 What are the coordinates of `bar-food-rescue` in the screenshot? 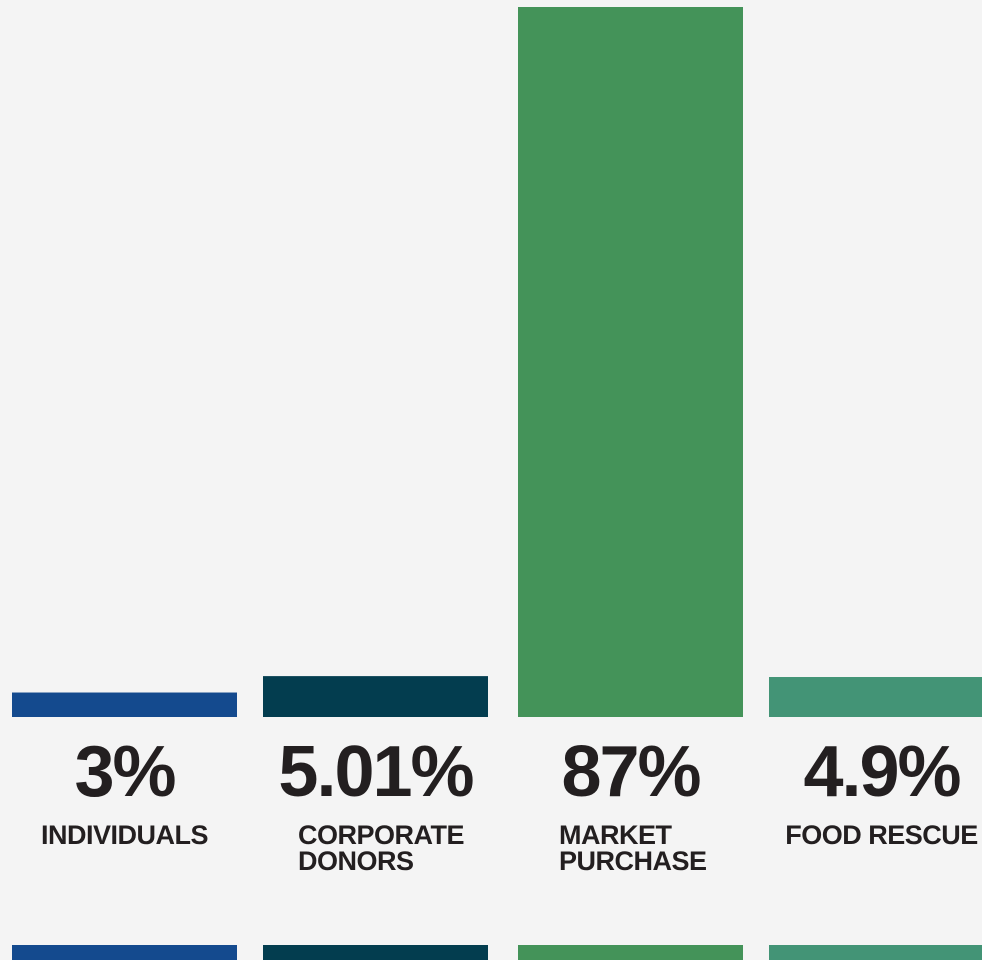 It's located at (875, 697).